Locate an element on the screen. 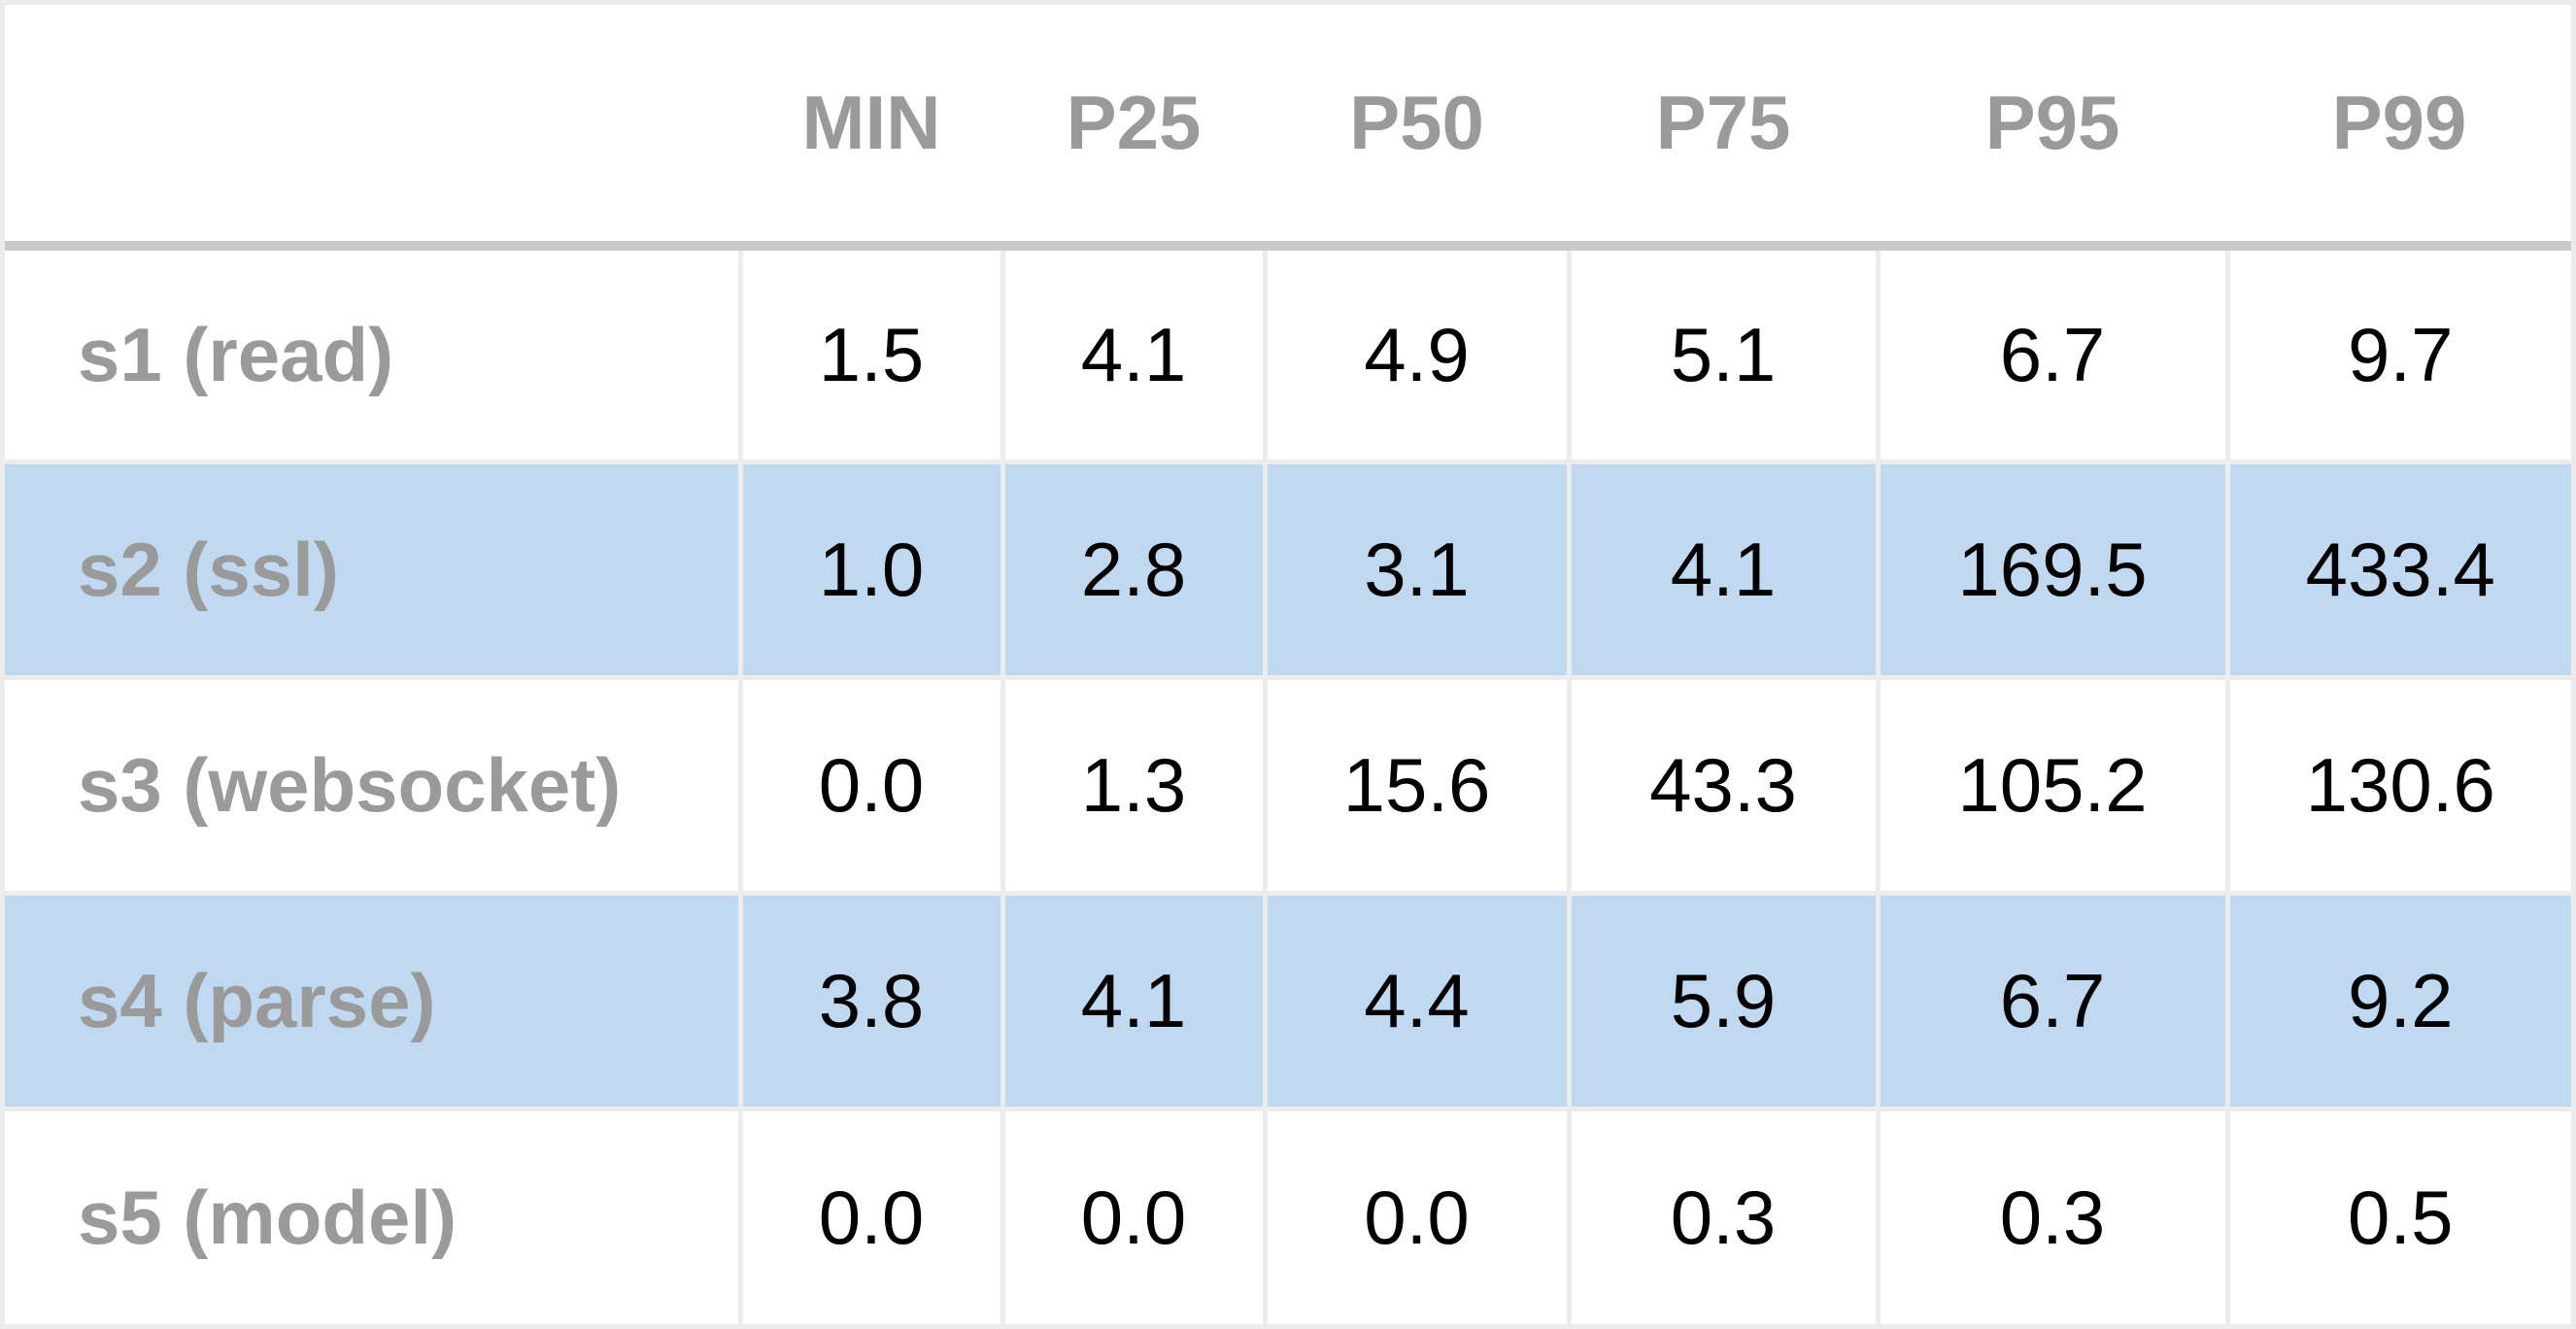 The height and width of the screenshot is (1329, 2576). table-cell: 433.4 is located at coordinates (2397, 568).